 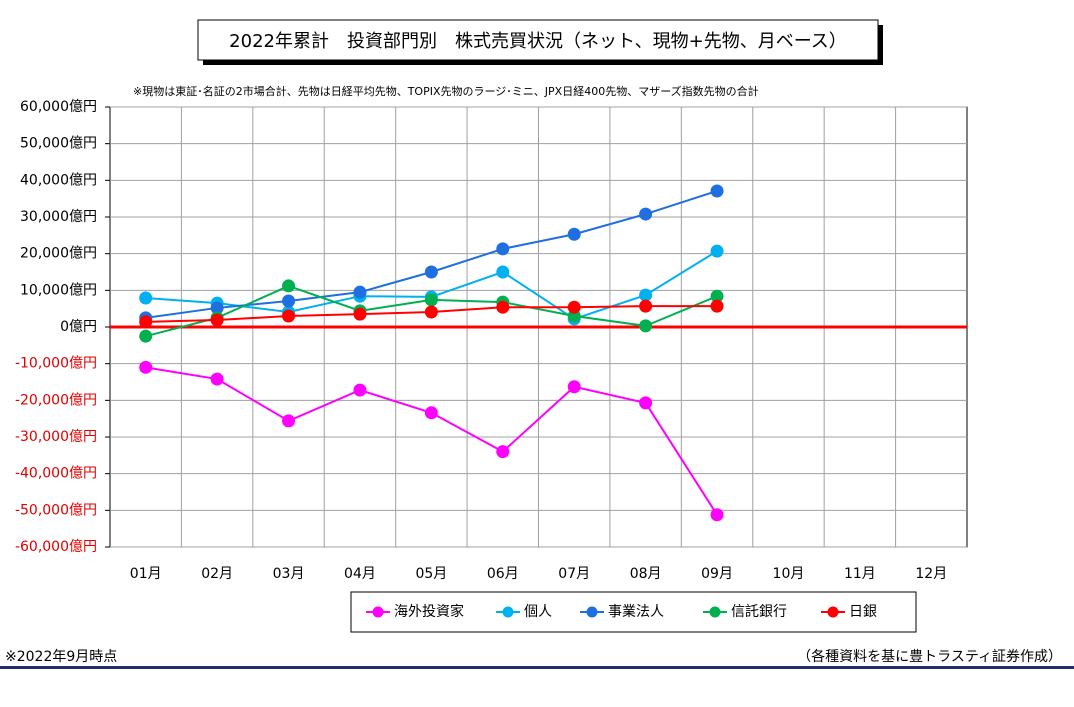 What do you see at coordinates (56, 510) in the screenshot?
I see `y-tick-label: -50,000億円` at bounding box center [56, 510].